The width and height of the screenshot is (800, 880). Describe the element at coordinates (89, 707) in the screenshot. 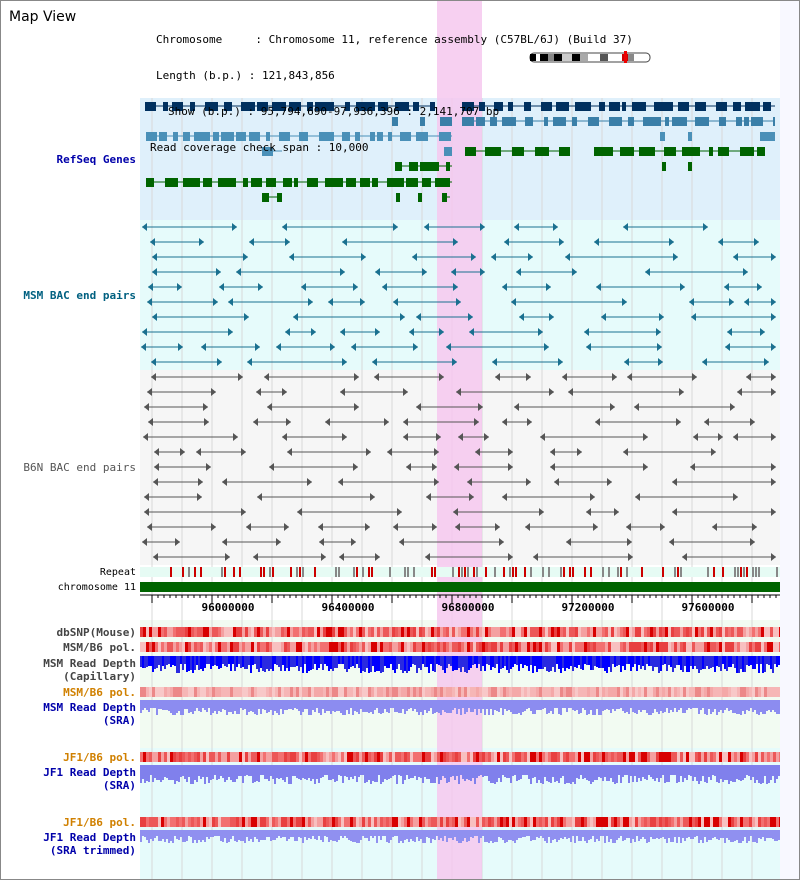

I see `track-label-msm-depth-sra: MSM Read Depth` at that location.